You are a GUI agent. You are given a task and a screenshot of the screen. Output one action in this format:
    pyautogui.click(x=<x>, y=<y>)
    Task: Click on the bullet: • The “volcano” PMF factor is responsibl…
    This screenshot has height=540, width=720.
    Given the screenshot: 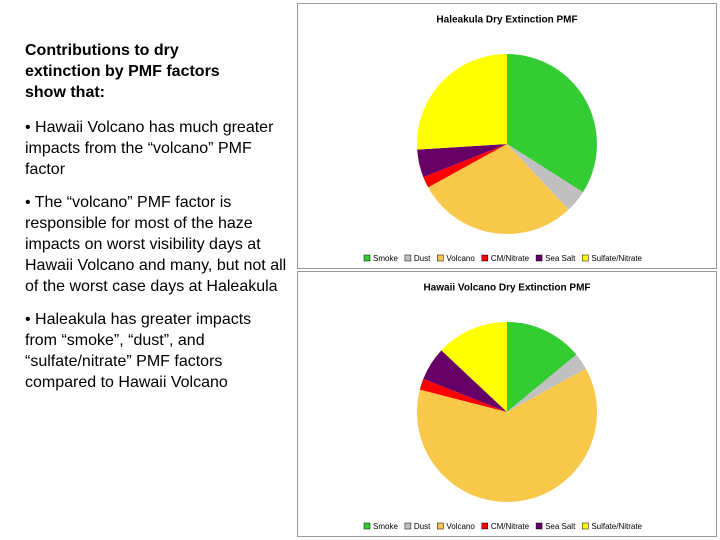 What is the action you would take?
    pyautogui.click(x=156, y=244)
    